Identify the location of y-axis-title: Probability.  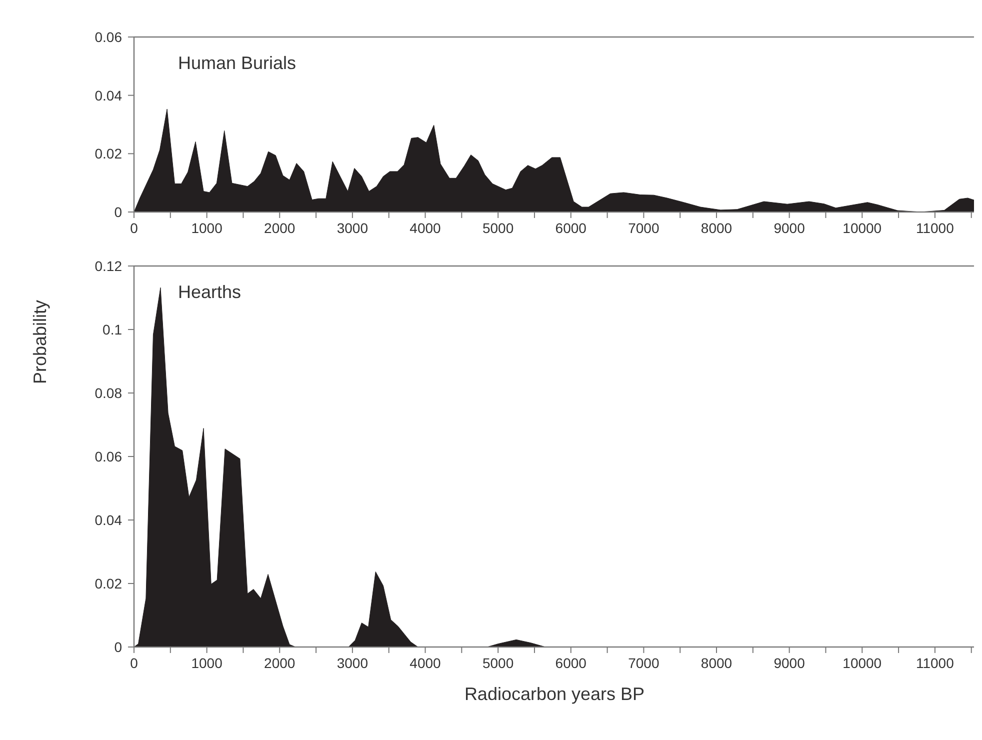
(40, 342).